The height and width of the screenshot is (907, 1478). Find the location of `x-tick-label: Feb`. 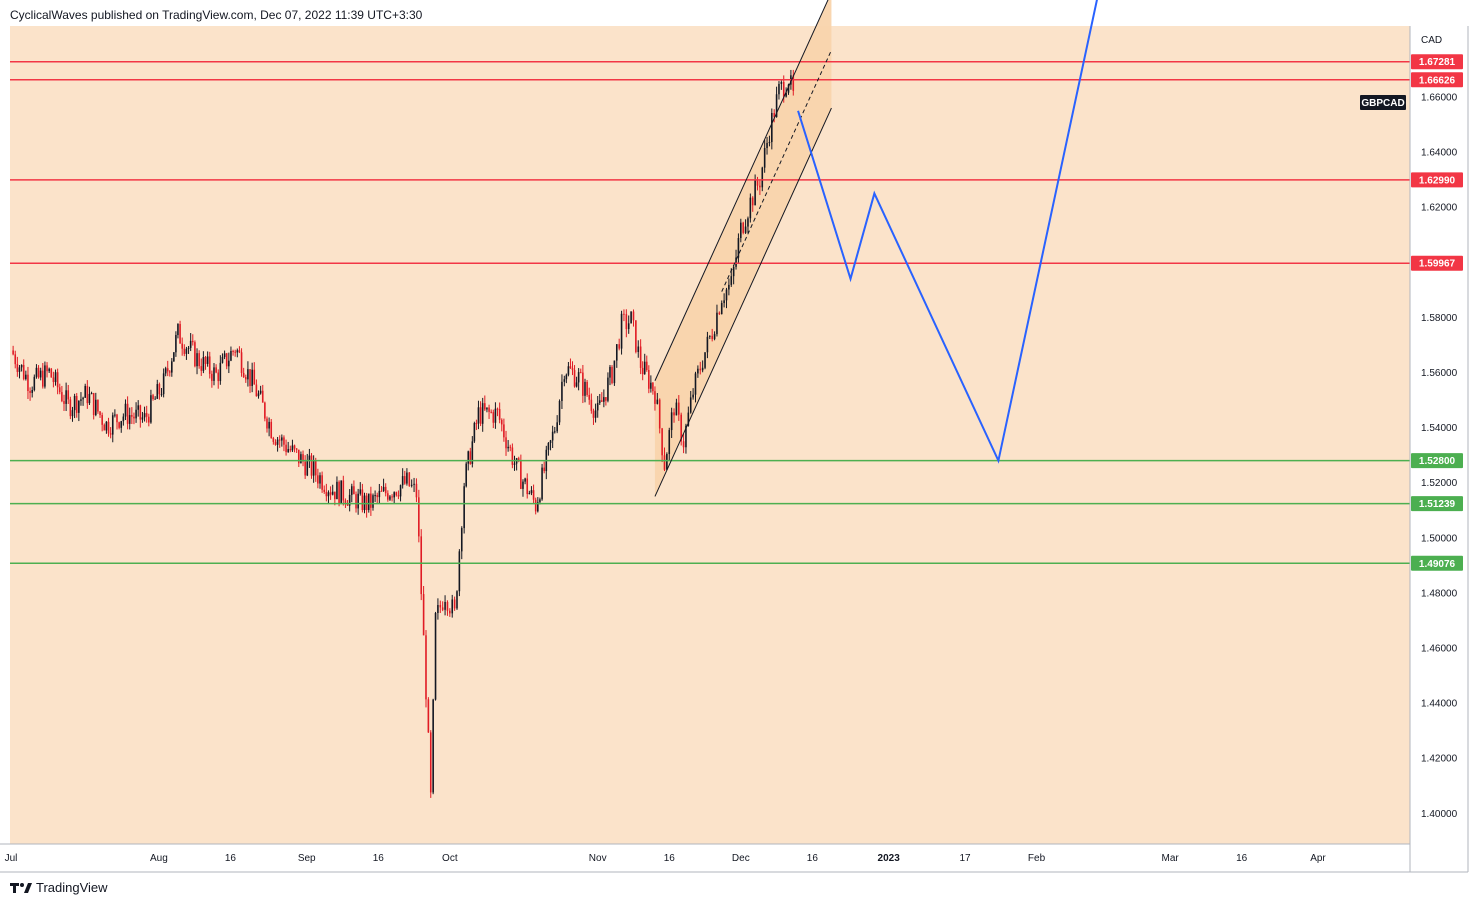

x-tick-label: Feb is located at coordinates (1037, 858).